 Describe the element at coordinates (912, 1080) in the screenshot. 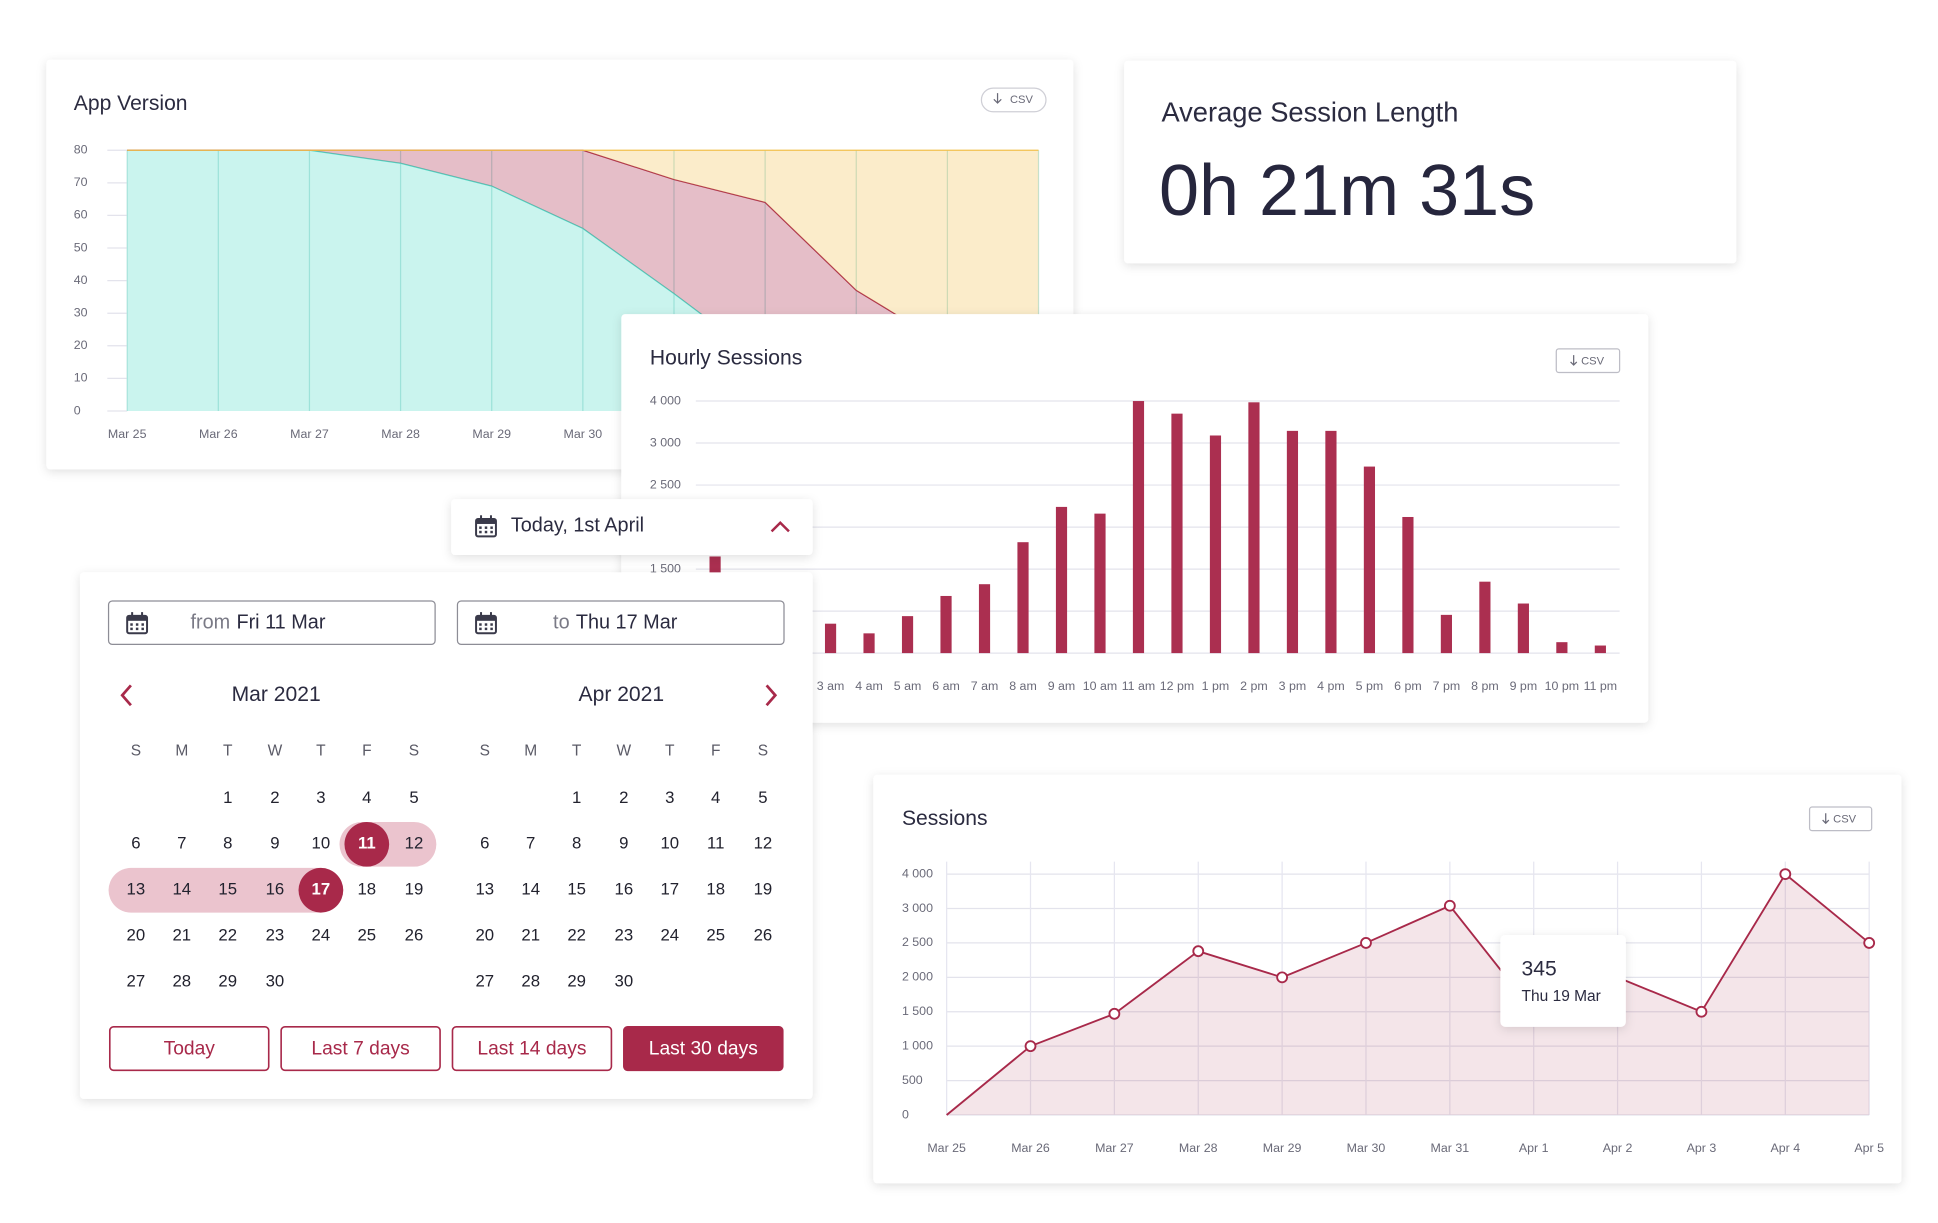

I see `y-tick-label: 500` at that location.